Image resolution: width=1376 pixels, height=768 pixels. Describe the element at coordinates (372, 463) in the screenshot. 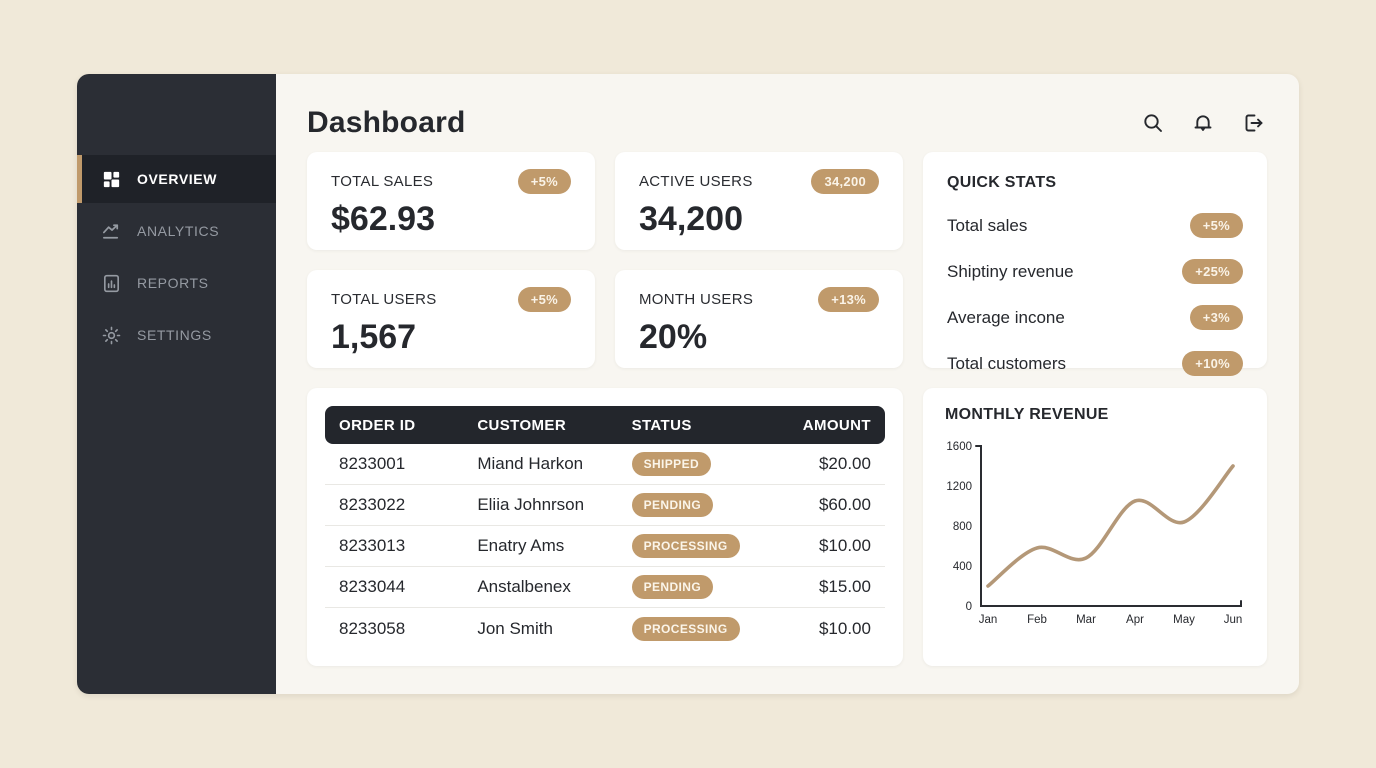

I see `order-id-cell: 8233001` at that location.